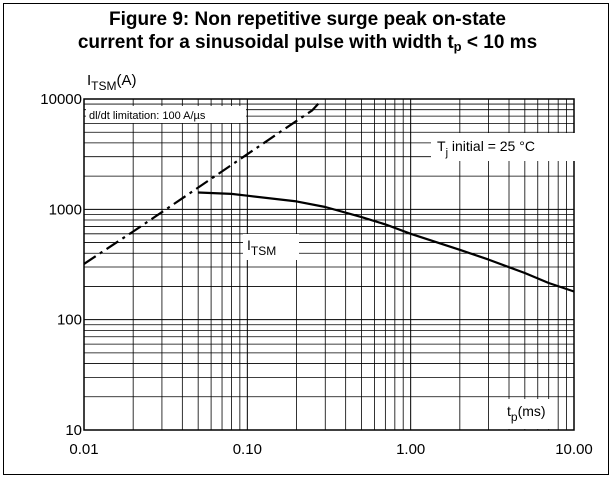  I want to click on x-axis-label-box, so click(529, 414).